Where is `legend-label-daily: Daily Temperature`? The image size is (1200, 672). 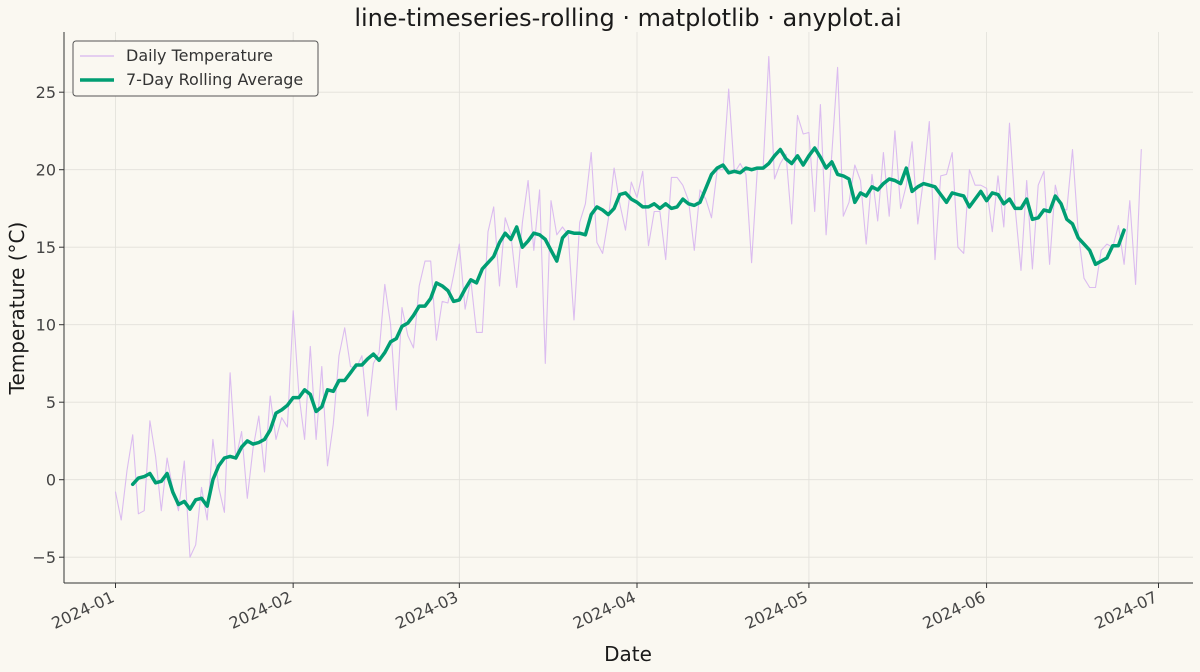 legend-label-daily: Daily Temperature is located at coordinates (199, 55).